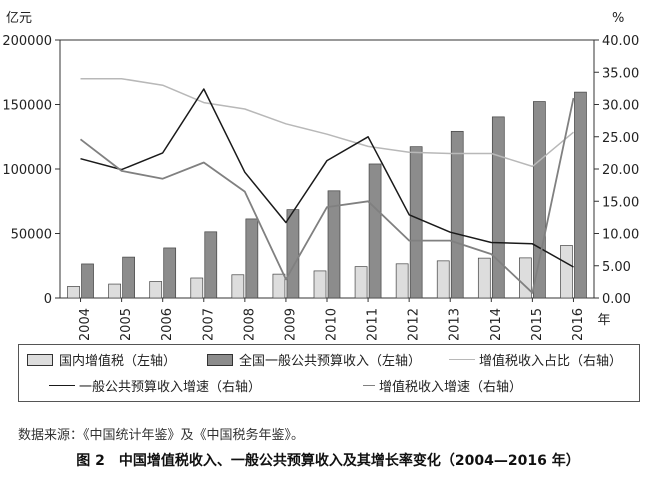 The width and height of the screenshot is (656, 480). What do you see at coordinates (161, 435) in the screenshot?
I see `source-note: 数据来源：《中国统计年鉴》及《中国税务年鉴》。` at bounding box center [161, 435].